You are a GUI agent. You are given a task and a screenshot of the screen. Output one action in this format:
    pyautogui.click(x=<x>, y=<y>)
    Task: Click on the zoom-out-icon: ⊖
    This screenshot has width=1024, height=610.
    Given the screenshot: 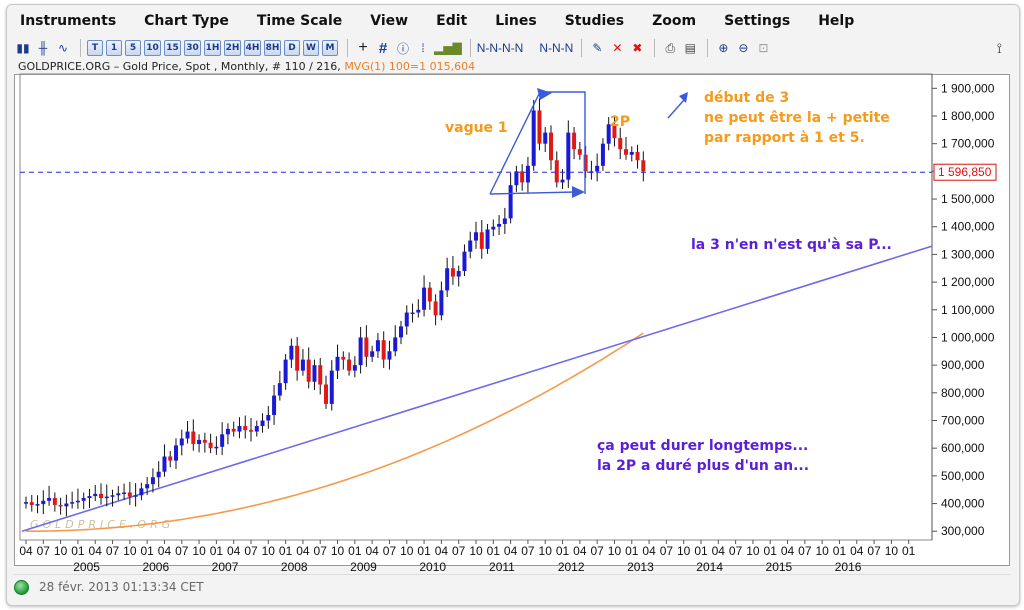 What is the action you would take?
    pyautogui.click(x=743, y=48)
    